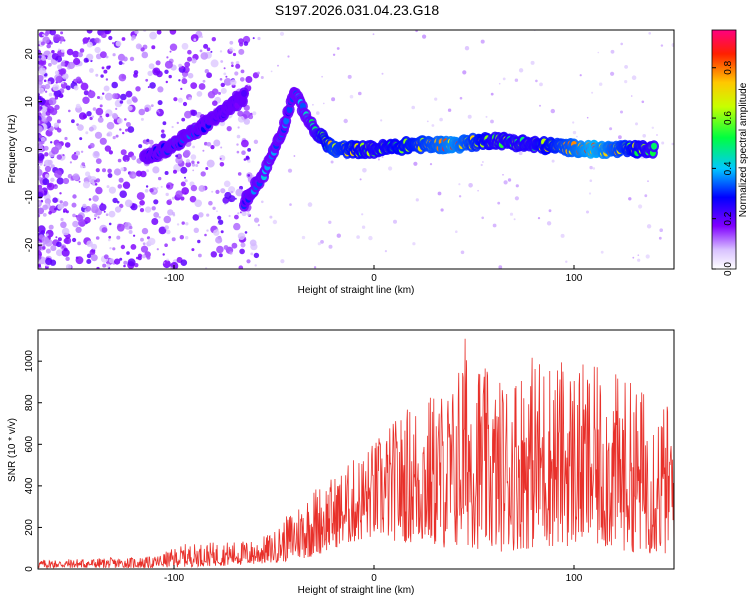  I want to click on snr-x-tick-label: -100, so click(174, 578).